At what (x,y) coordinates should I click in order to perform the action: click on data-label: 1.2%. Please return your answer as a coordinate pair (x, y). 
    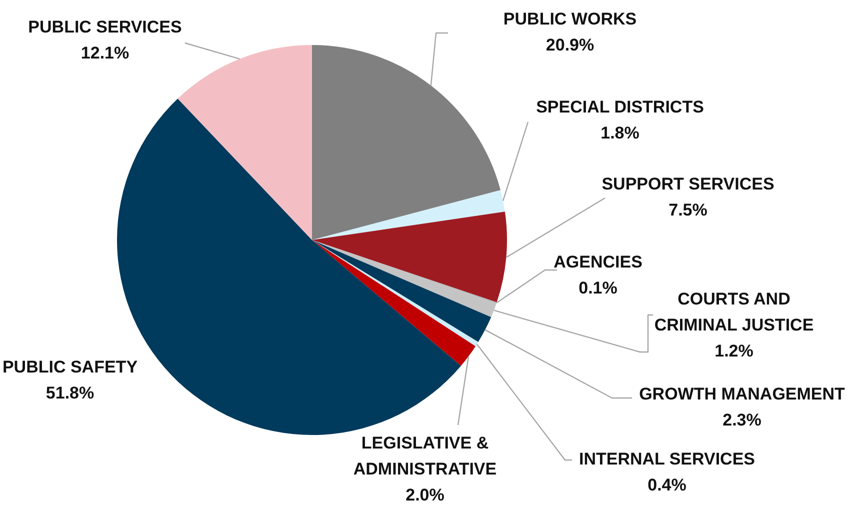
    Looking at the image, I should click on (734, 351).